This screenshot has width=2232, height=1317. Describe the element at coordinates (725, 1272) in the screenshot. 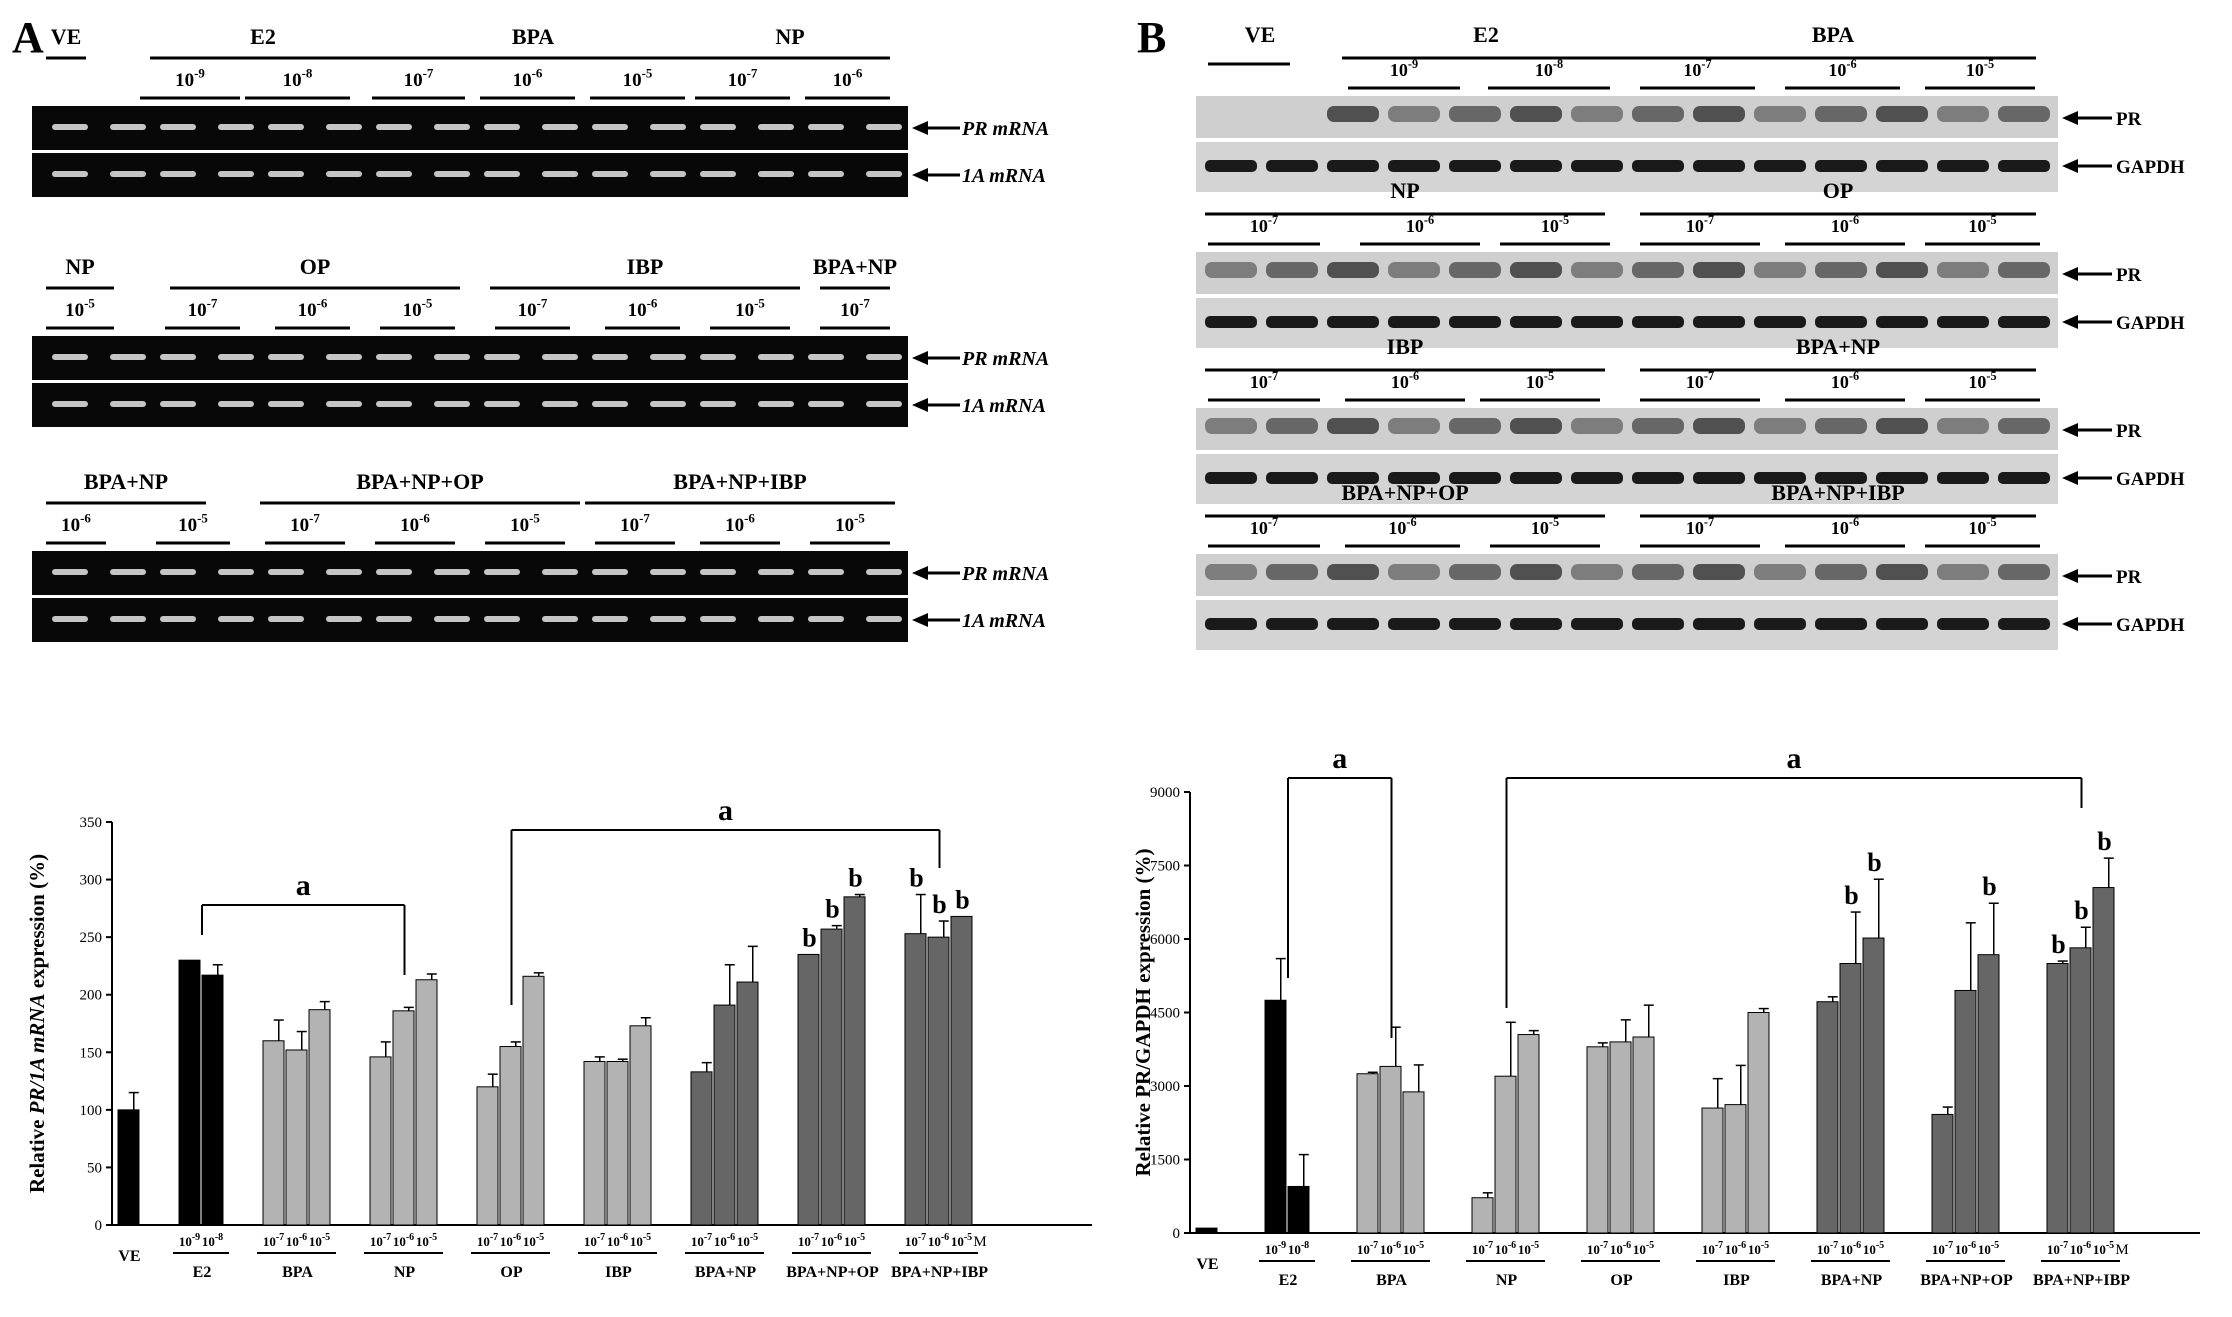

I see `group-label: BPA+NP` at that location.